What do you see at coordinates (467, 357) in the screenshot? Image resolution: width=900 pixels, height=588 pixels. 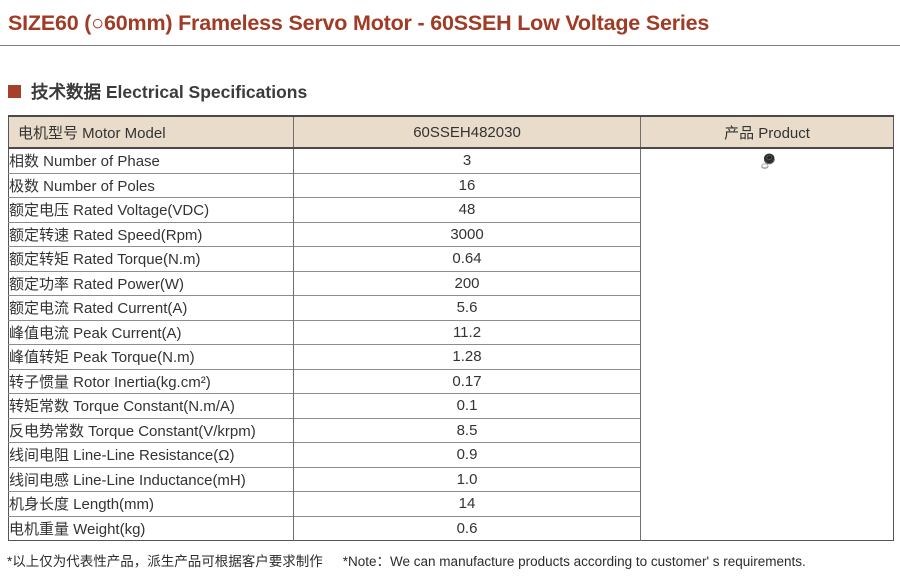 I see `row-value: 1.28` at bounding box center [467, 357].